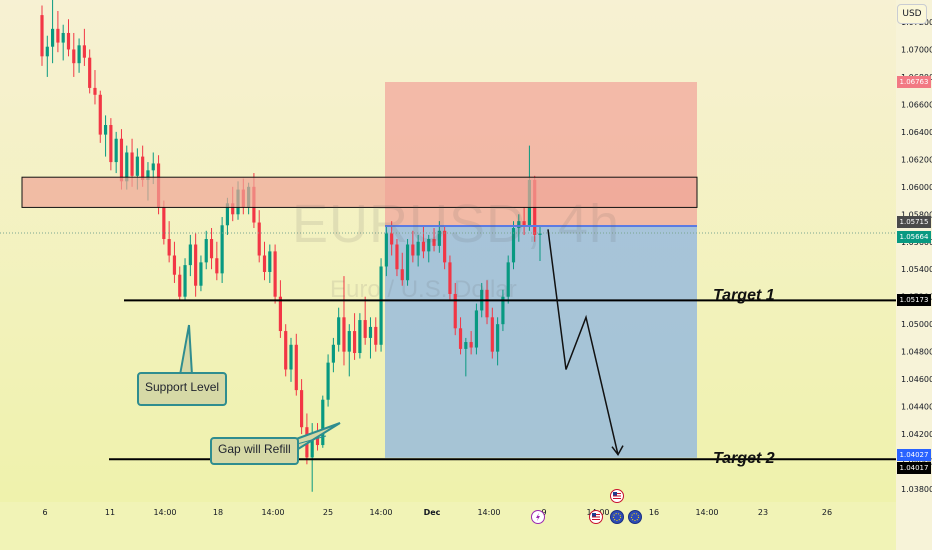 The image size is (932, 550). What do you see at coordinates (583, 342) in the screenshot?
I see `projection-path` at bounding box center [583, 342].